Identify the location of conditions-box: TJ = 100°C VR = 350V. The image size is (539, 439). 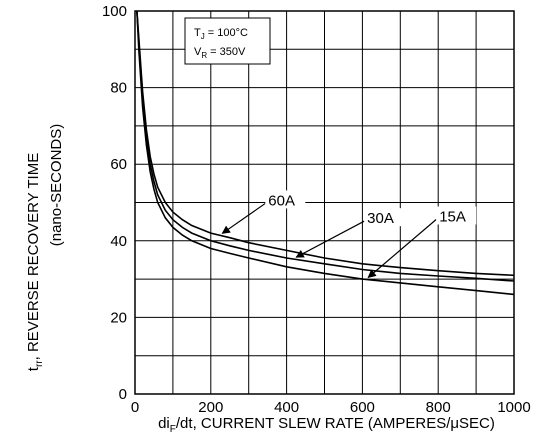
(227, 41).